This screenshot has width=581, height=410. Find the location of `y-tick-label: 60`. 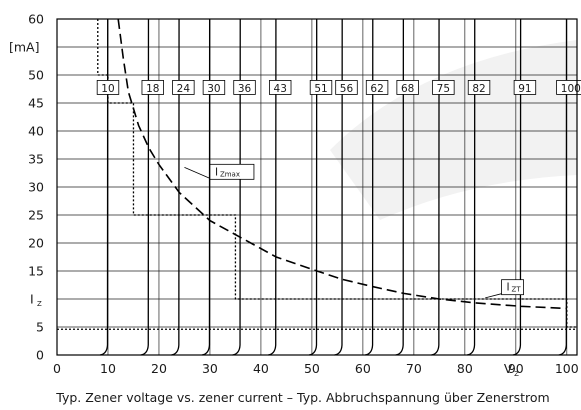

y-tick-label: 60 is located at coordinates (36, 19).